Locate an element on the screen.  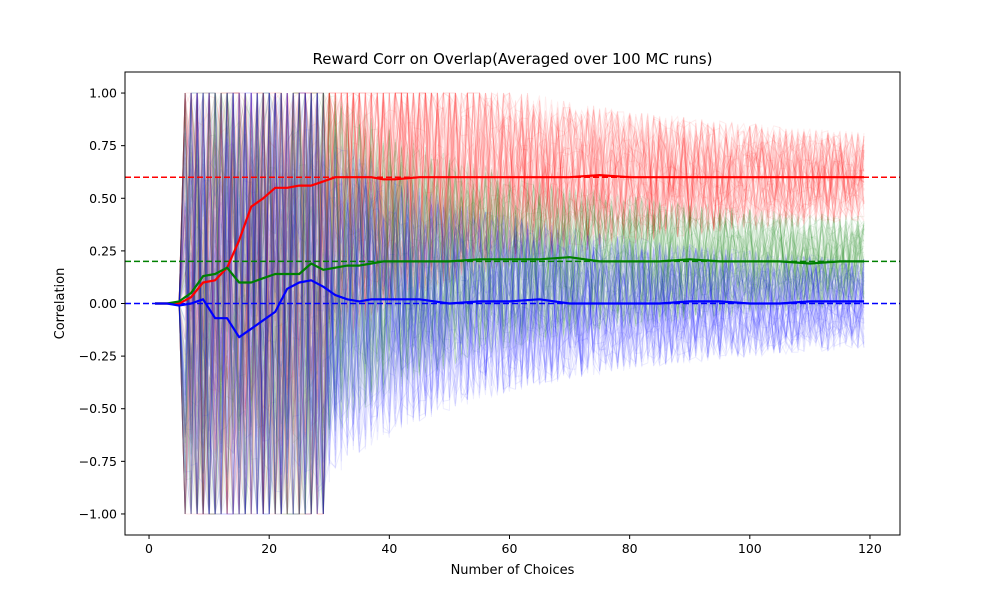
x-axis: 0 20 40 60 80 100 120 is located at coordinates (513, 545).